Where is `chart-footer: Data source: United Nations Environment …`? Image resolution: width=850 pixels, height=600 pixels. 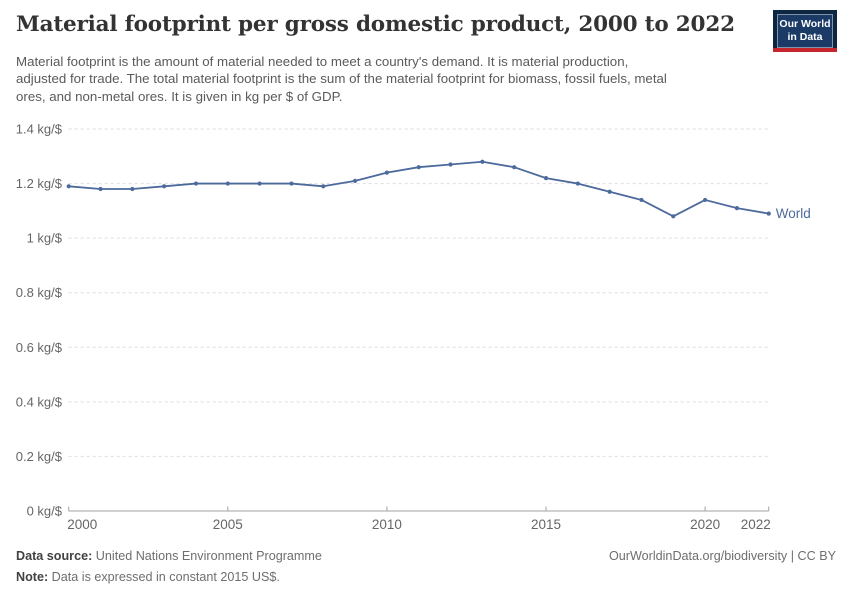
chart-footer: Data source: United Nations Environment … is located at coordinates (426, 567).